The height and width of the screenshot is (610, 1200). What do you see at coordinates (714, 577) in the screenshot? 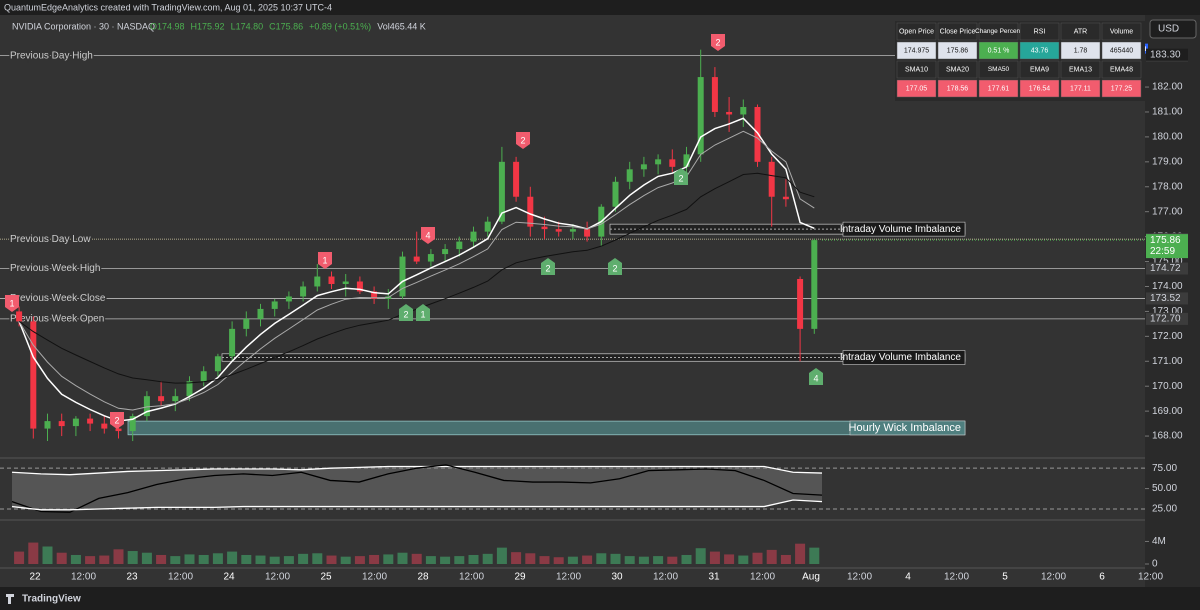
I see `x-tick-label: 31` at bounding box center [714, 577].